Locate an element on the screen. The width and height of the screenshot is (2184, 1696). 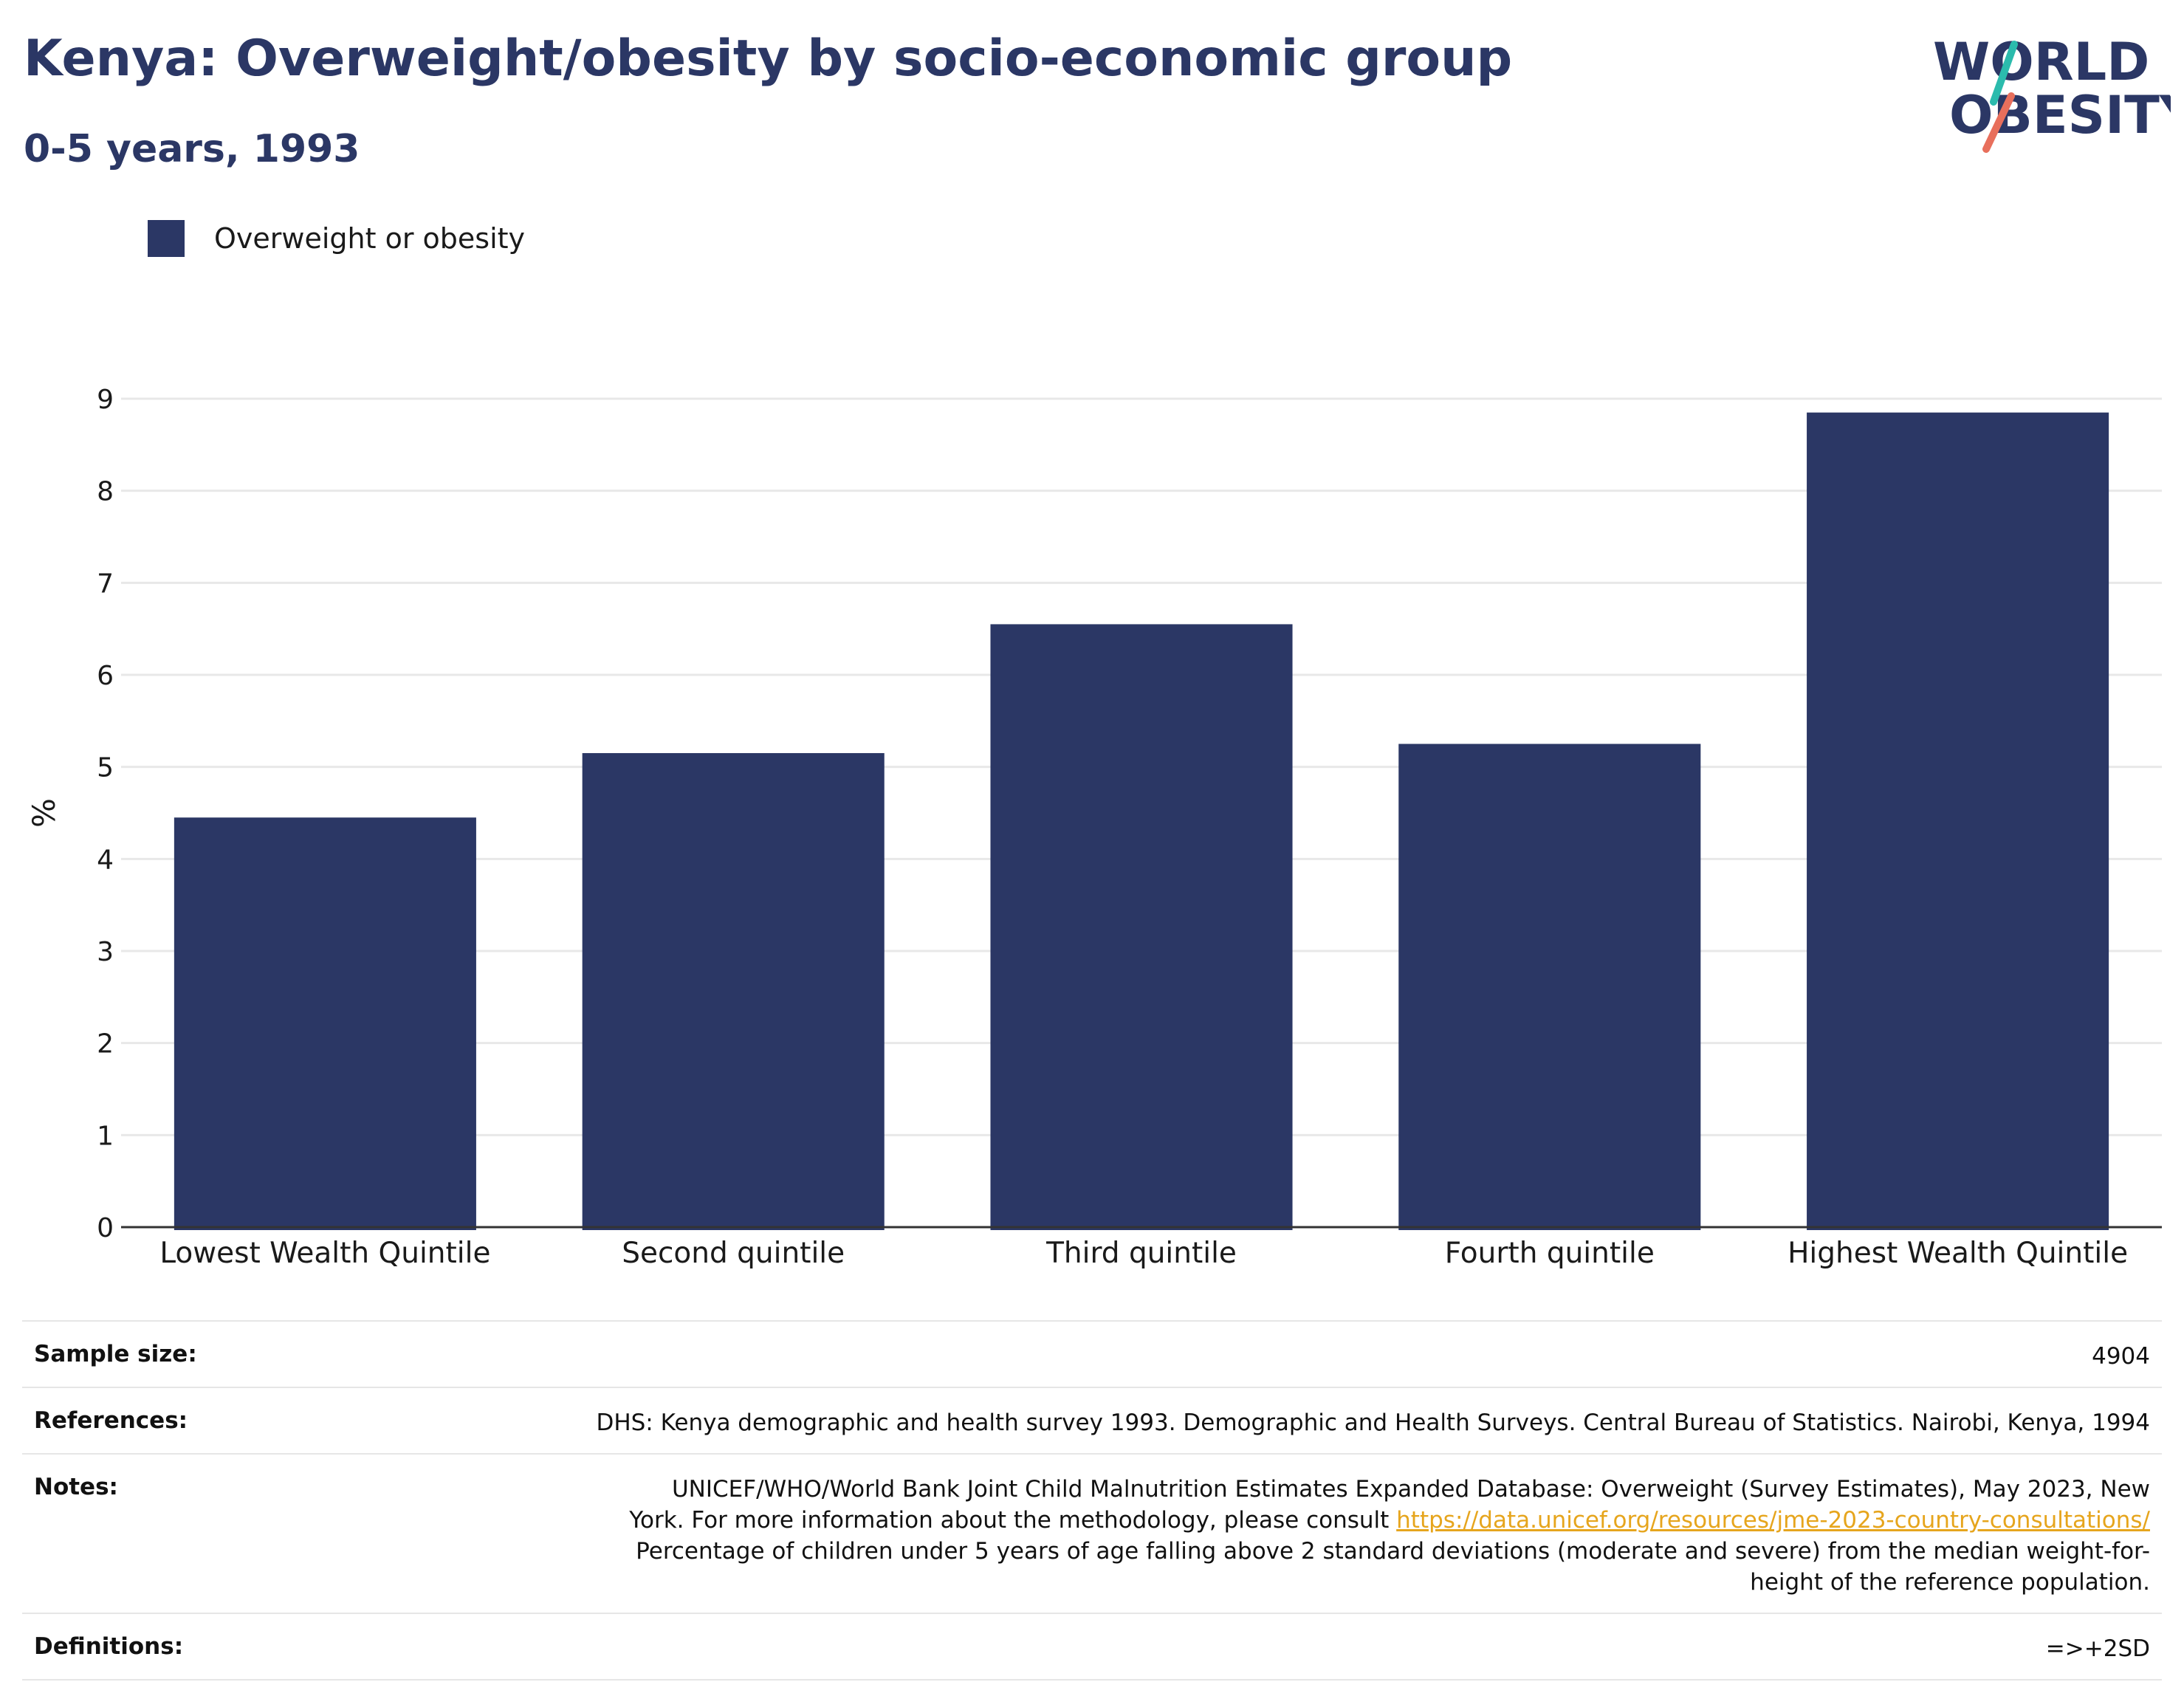
x-tick-label: Fourth quintile is located at coordinates (1550, 1253).